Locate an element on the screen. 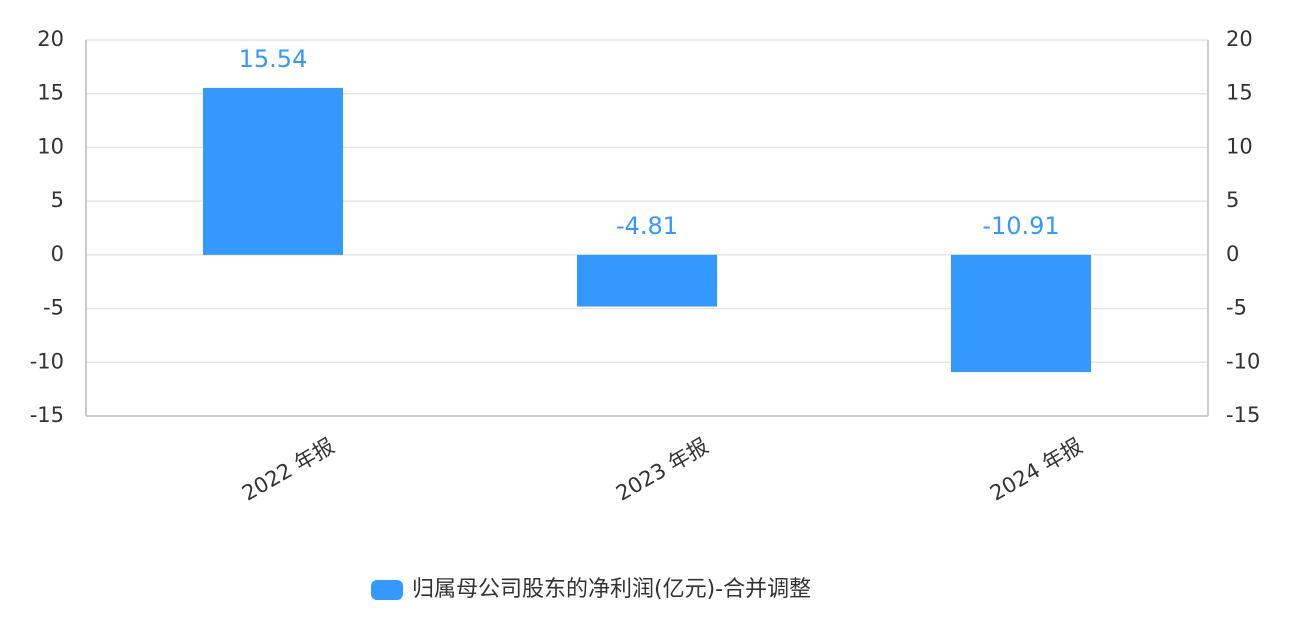  legend-label: 归属母公司股东的净利润(亿元)-合并调整 is located at coordinates (611, 589).